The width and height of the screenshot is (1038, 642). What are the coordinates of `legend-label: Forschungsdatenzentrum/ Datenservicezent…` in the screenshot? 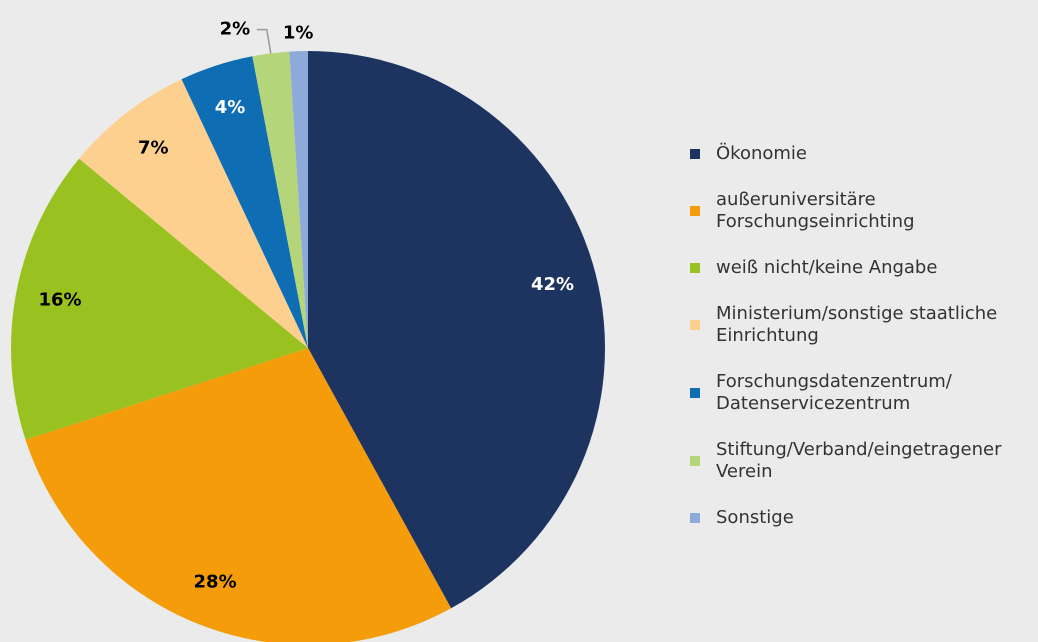 It's located at (834, 392).